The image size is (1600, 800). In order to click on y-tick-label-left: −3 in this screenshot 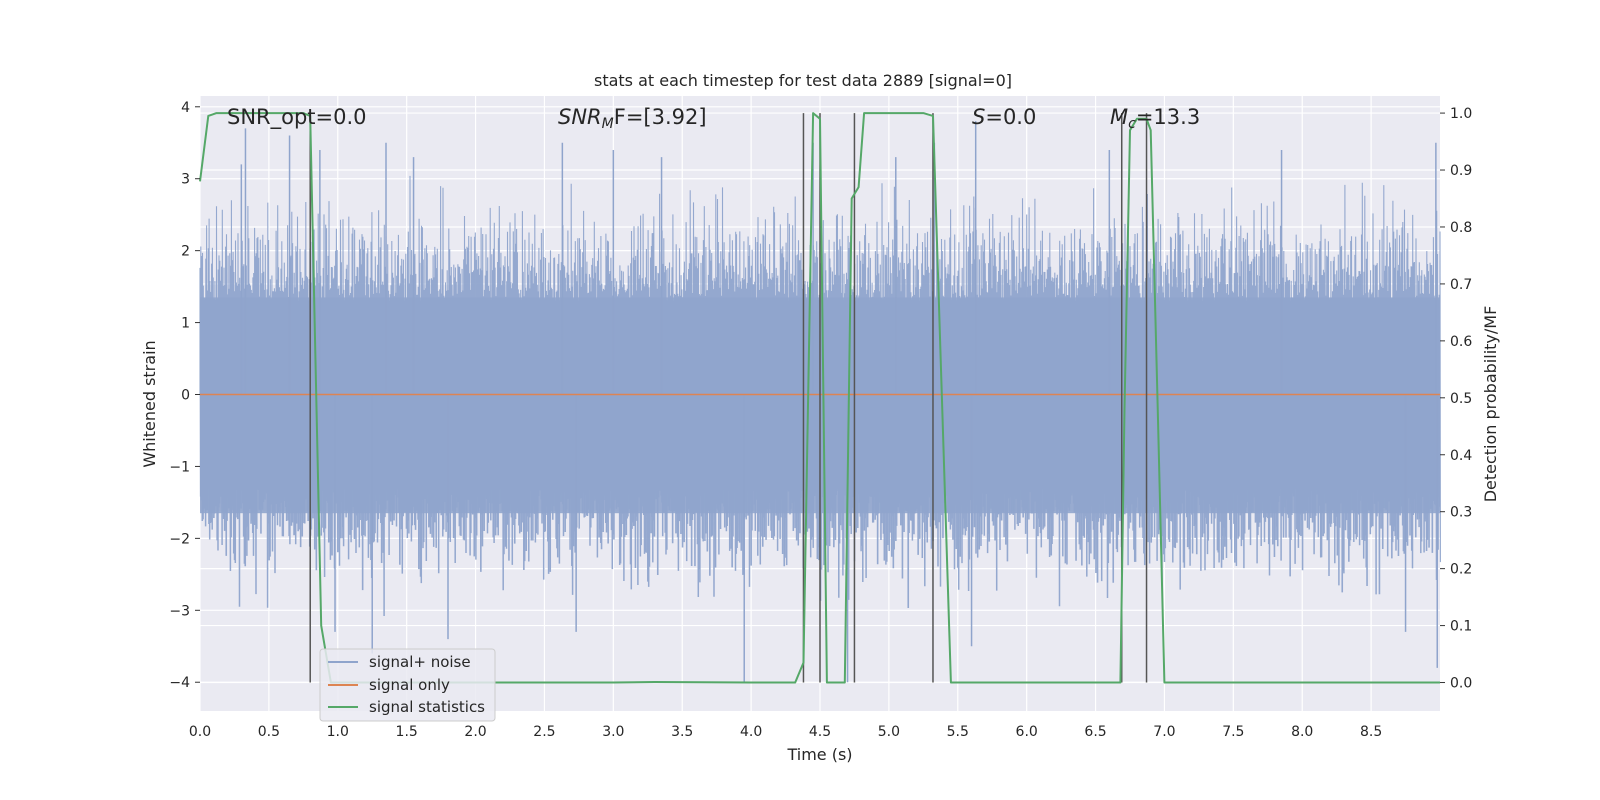, I will do `click(179, 611)`.